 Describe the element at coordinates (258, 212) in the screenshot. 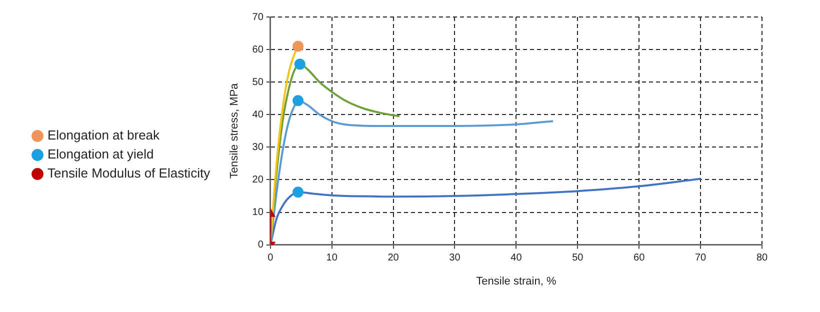

I see `y-tick-label: 10` at that location.